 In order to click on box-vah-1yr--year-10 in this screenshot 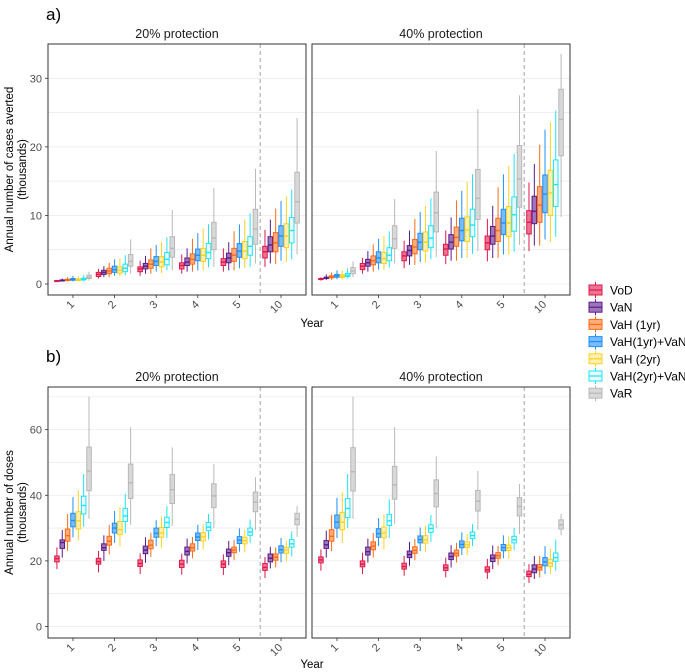, I will do `click(539, 195)`.